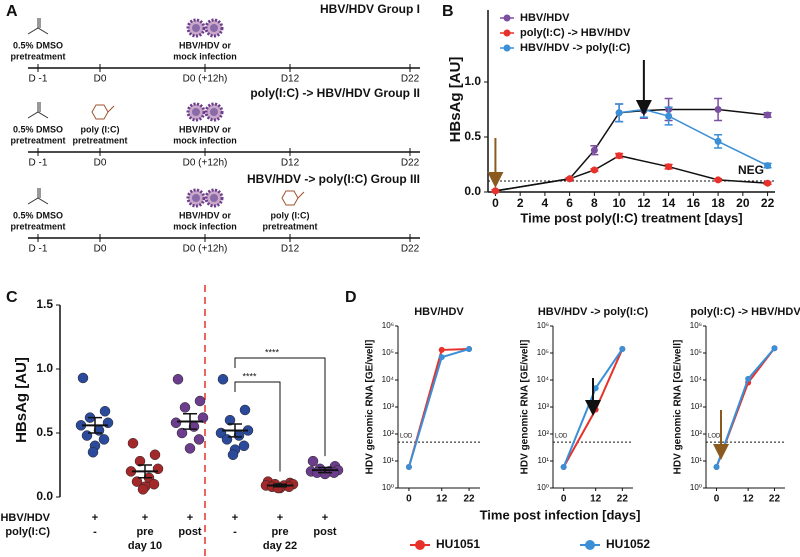 This screenshot has height=557, width=800. What do you see at coordinates (44, 304) in the screenshot?
I see `y-tick-label: 1.5` at bounding box center [44, 304].